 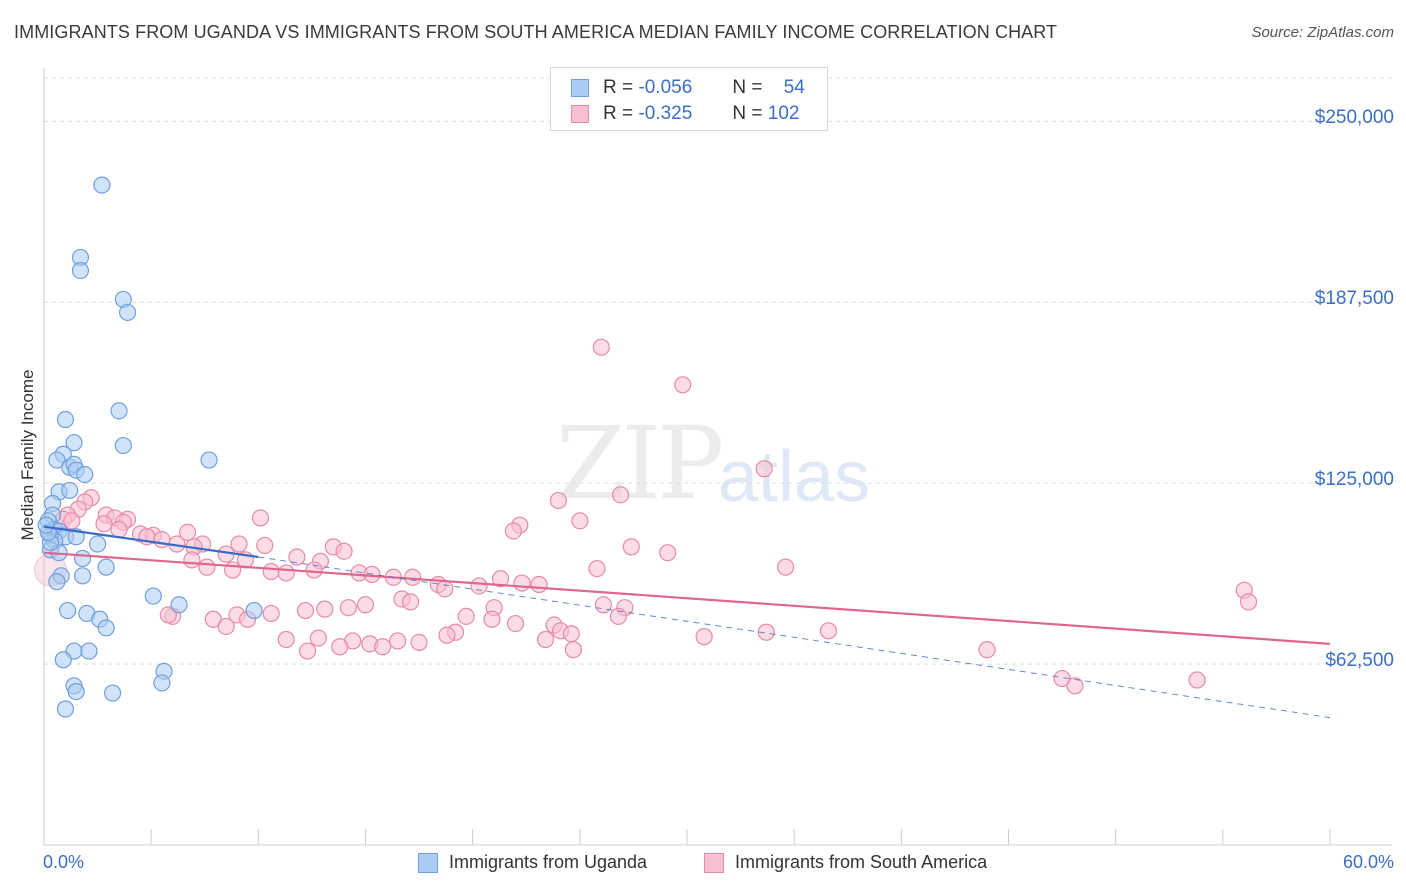 I want to click on stats-row-uganda: R = -0.056 N = 54, so click(x=688, y=88).